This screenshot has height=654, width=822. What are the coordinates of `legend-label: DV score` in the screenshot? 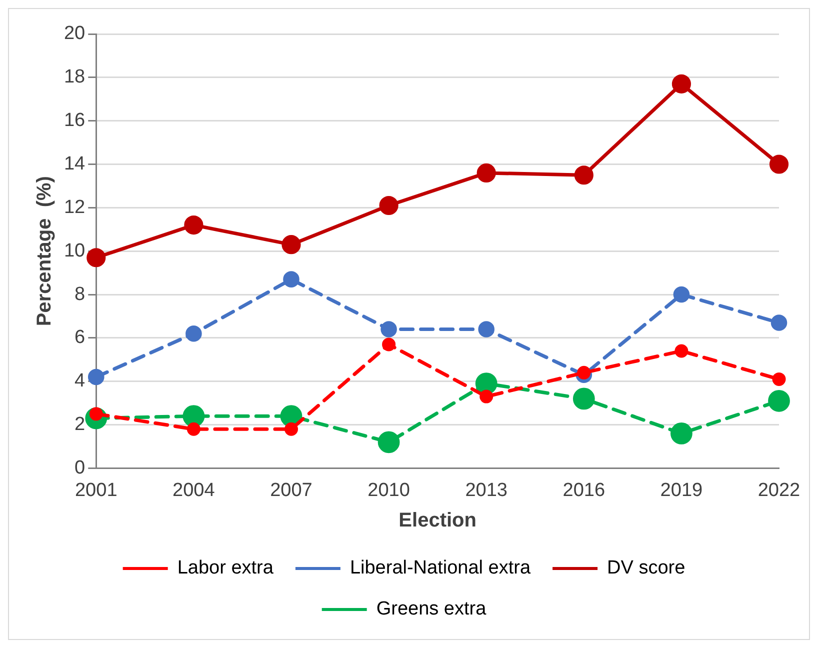 It's located at (646, 568).